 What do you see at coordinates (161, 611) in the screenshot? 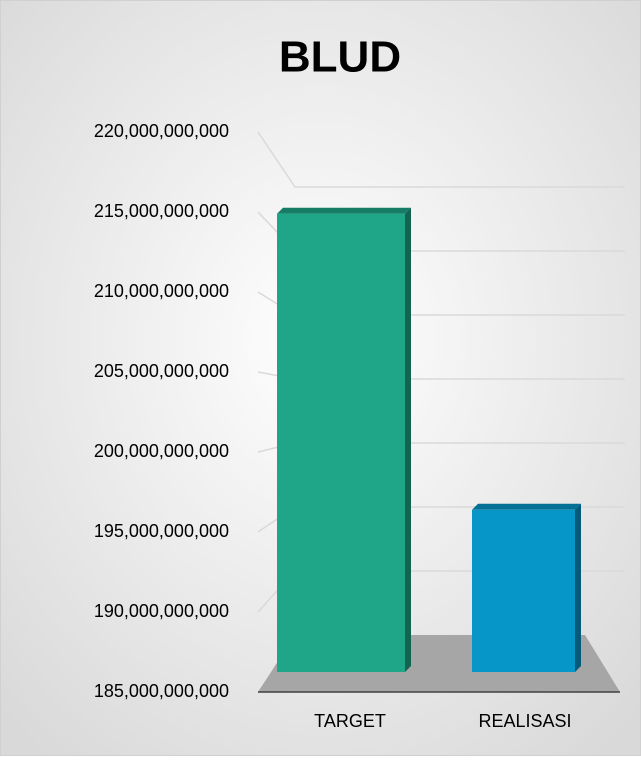
I see `y-tick-label: 190,000,000,000` at bounding box center [161, 611].